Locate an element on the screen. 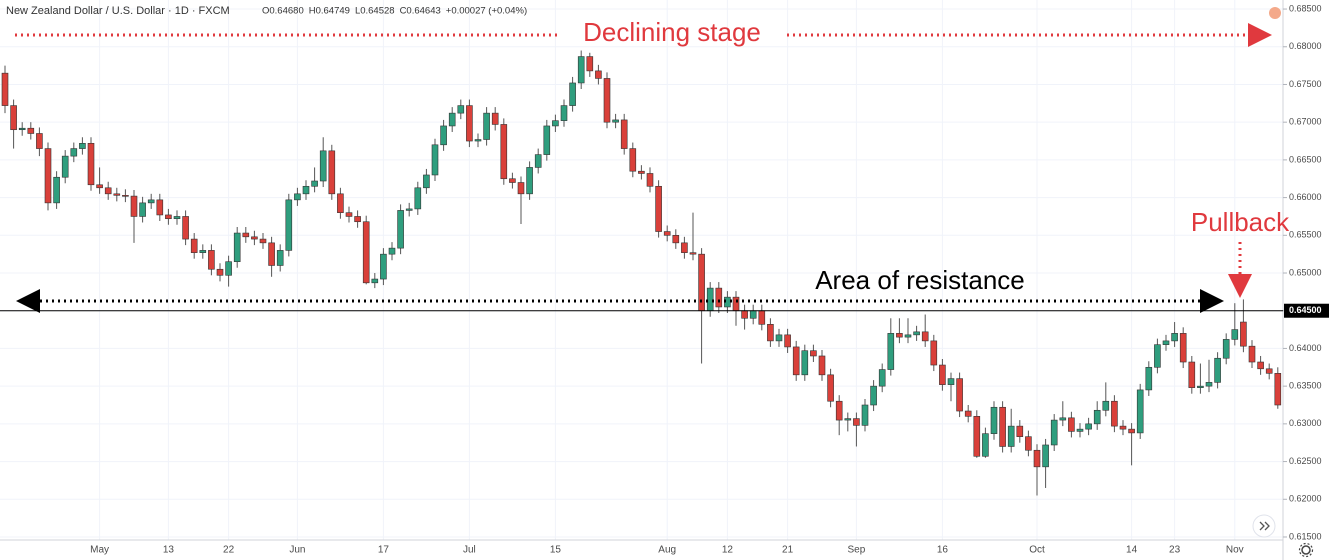  ohlc-field: C0.64643 is located at coordinates (420, 11).